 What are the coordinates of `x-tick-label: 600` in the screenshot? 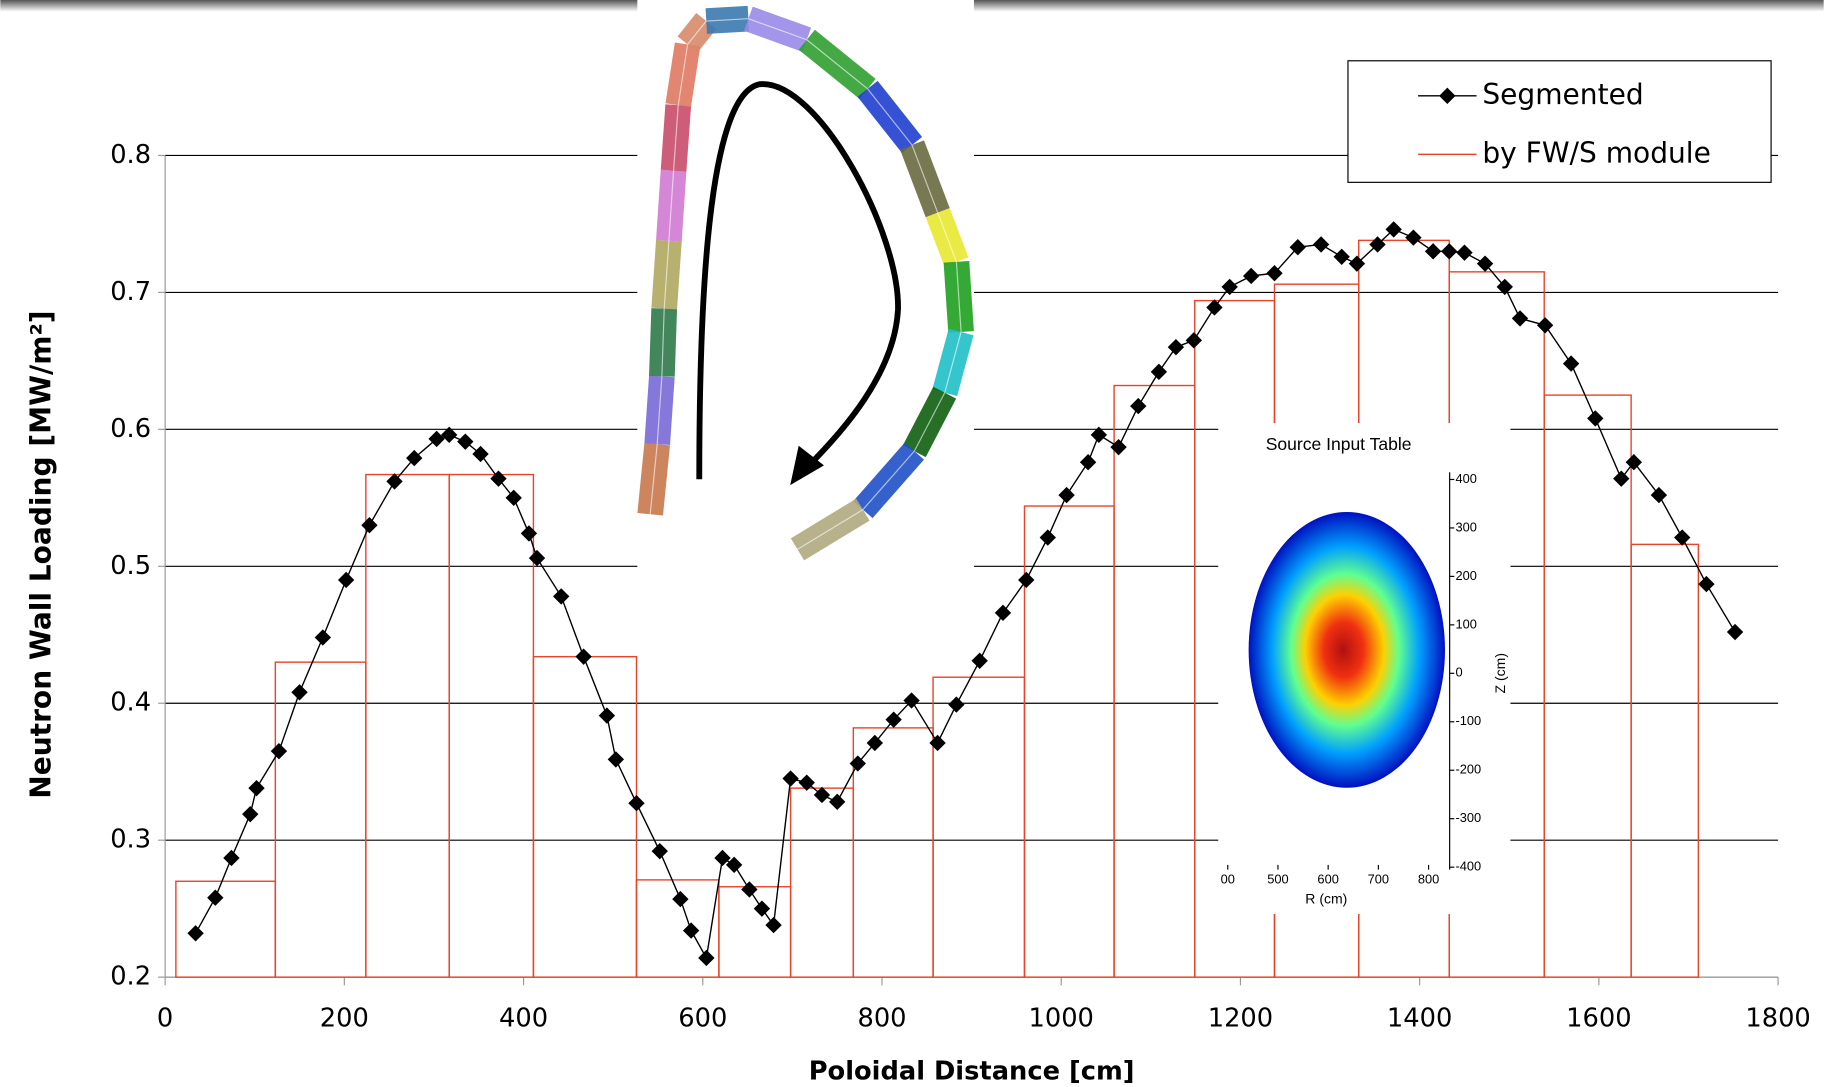 It's located at (702, 1019).